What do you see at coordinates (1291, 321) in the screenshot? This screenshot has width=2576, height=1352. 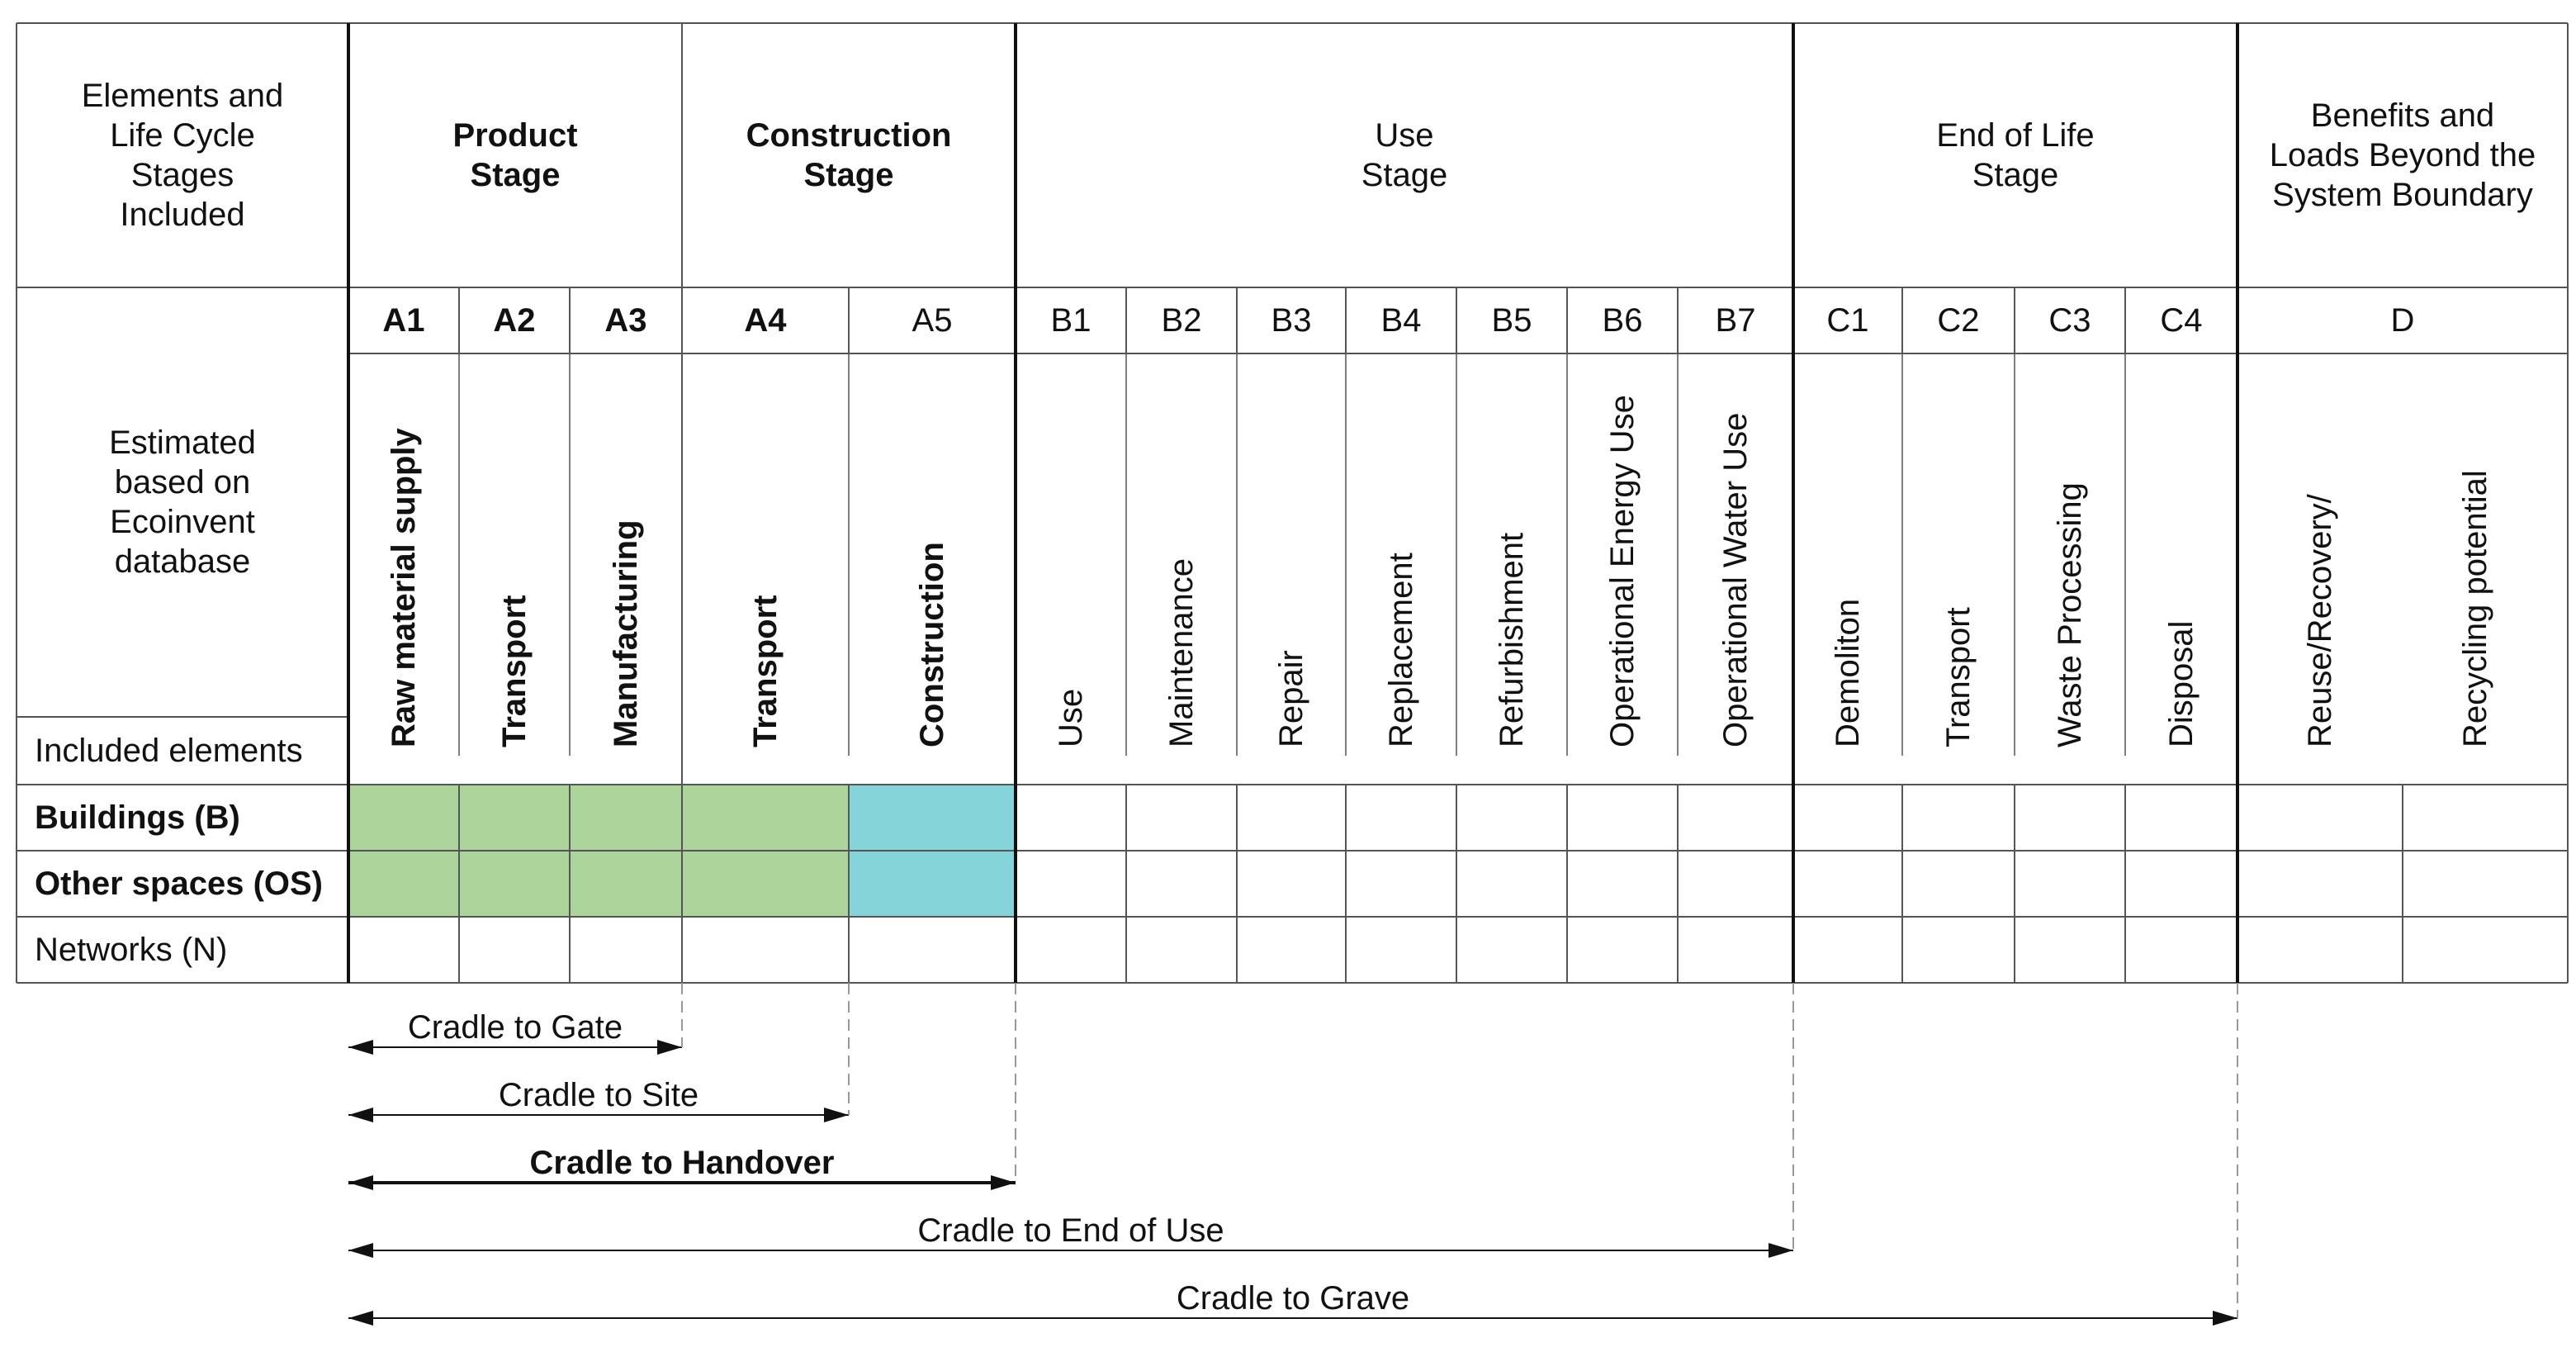 I see `module-code-b3: B3` at bounding box center [1291, 321].